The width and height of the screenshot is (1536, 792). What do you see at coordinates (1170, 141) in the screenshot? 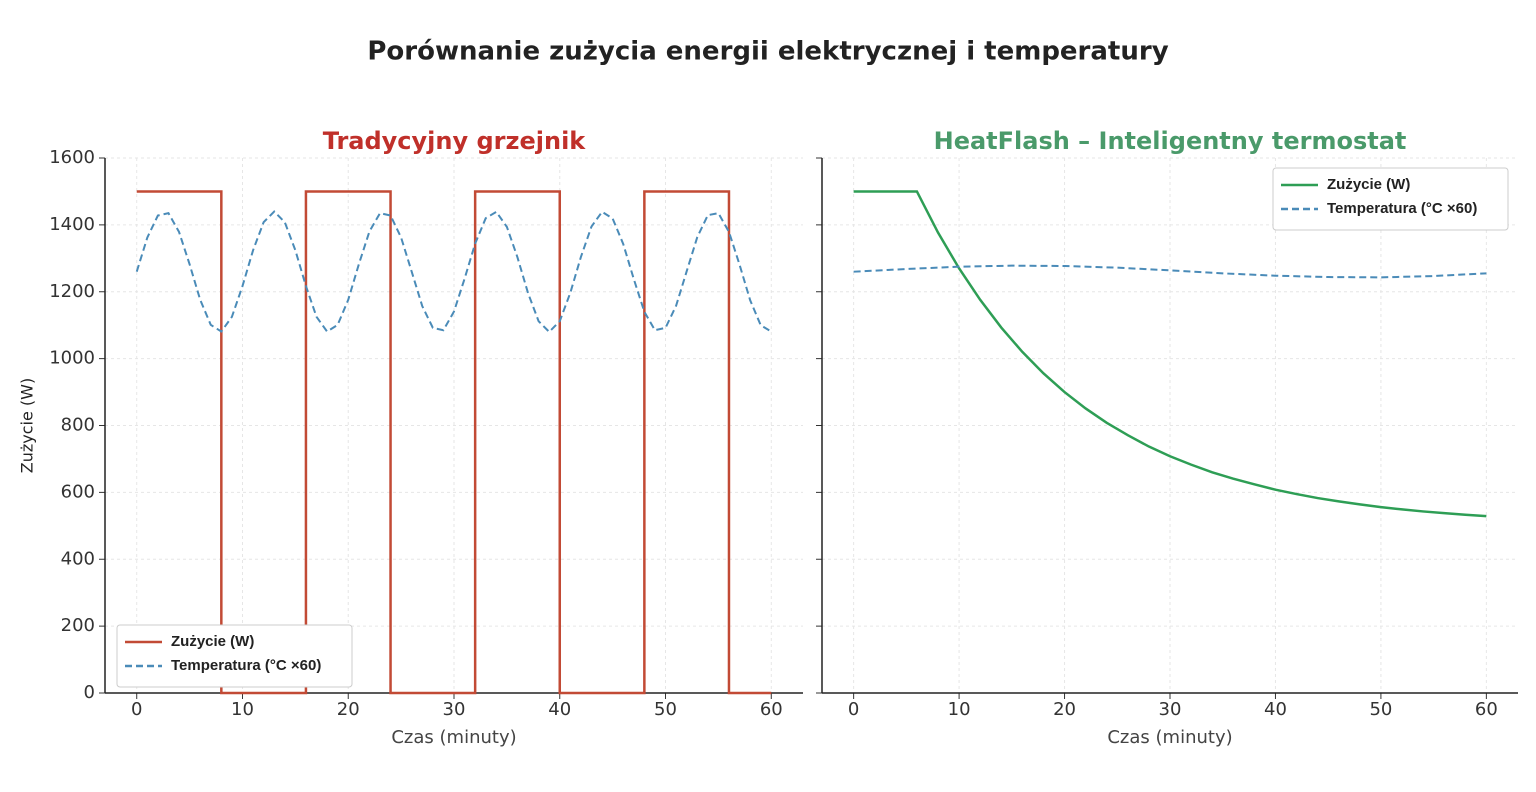
I see `subplot-title: HeatFlash – Inteligentny termostat` at bounding box center [1170, 141].